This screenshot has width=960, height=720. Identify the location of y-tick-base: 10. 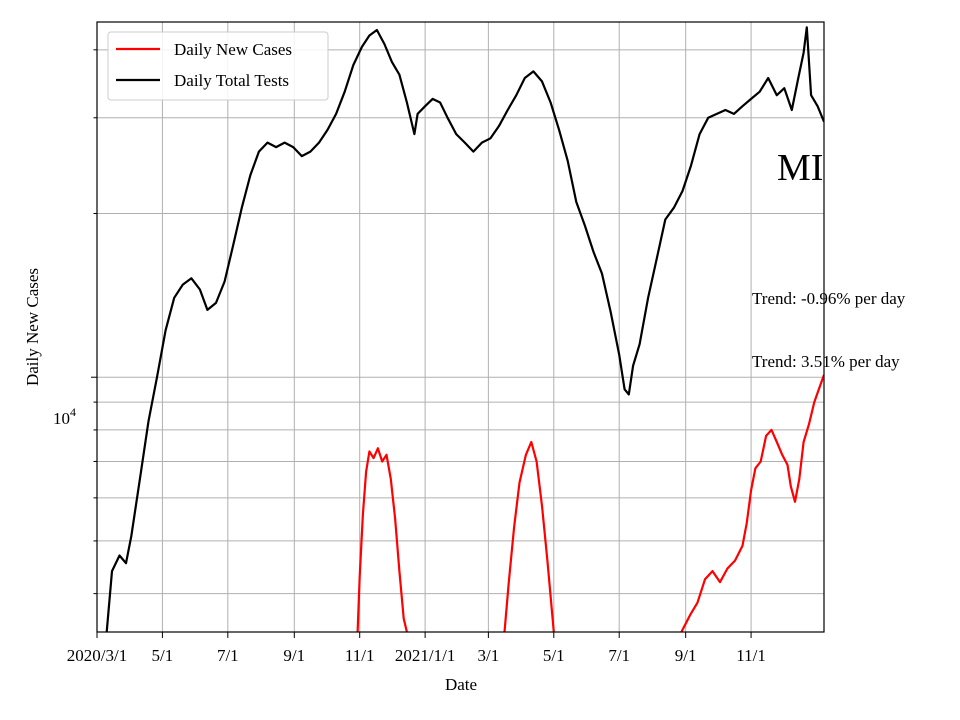
(61, 418).